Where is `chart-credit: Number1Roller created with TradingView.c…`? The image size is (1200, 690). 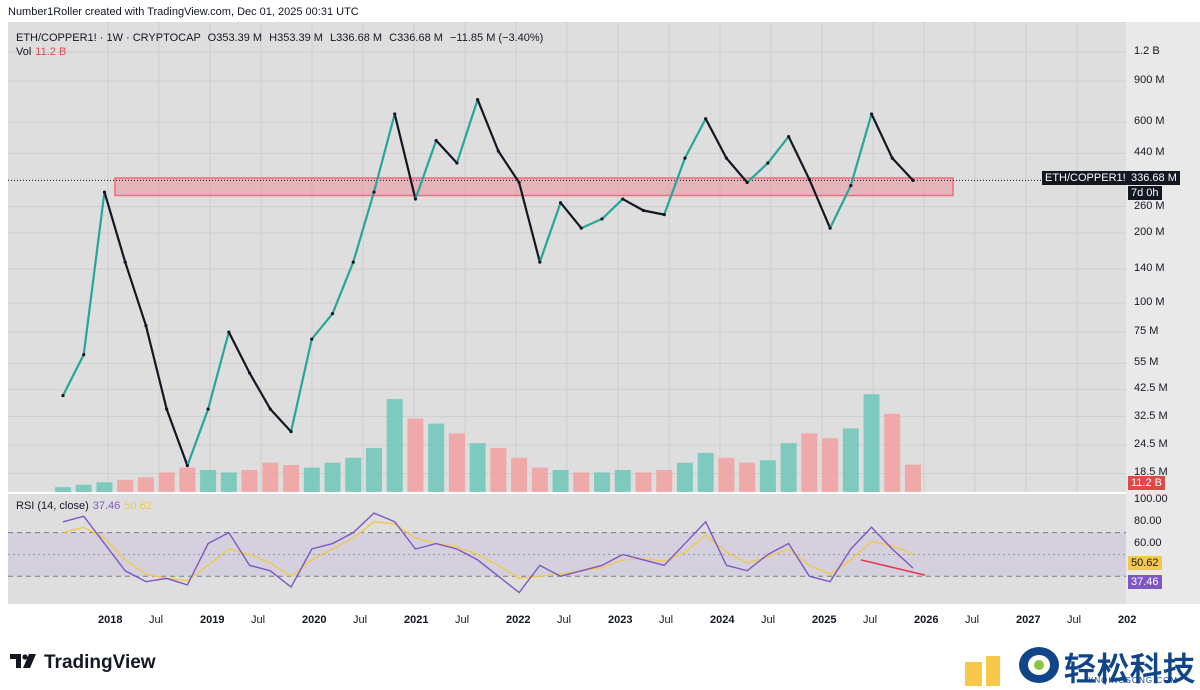 chart-credit: Number1Roller created with TradingView.c… is located at coordinates (183, 12).